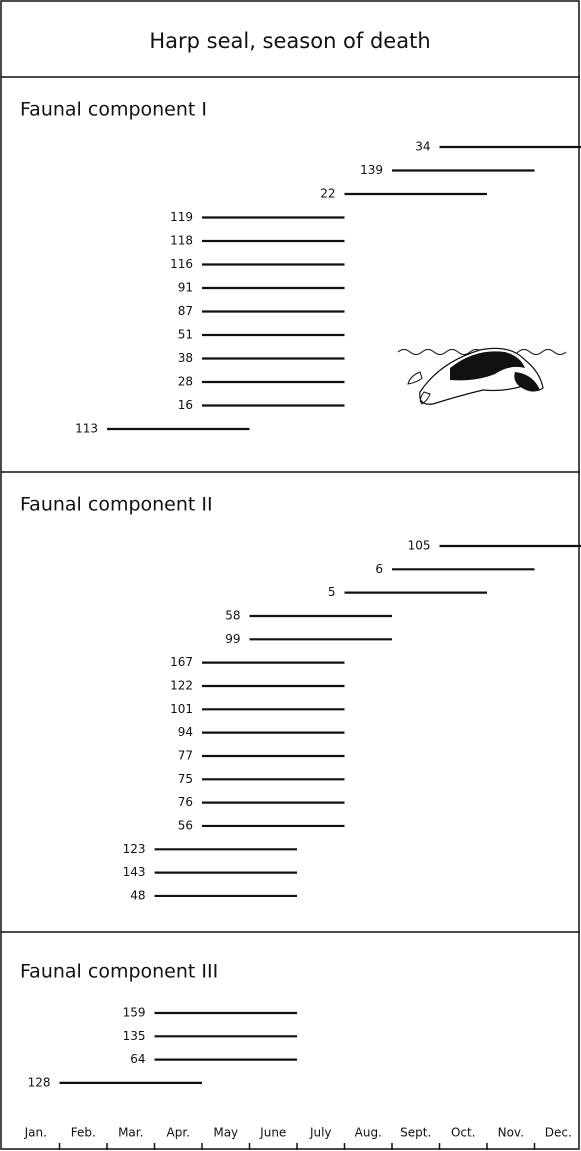 The image size is (581, 1151). I want to click on row-label: 16, so click(185, 405).